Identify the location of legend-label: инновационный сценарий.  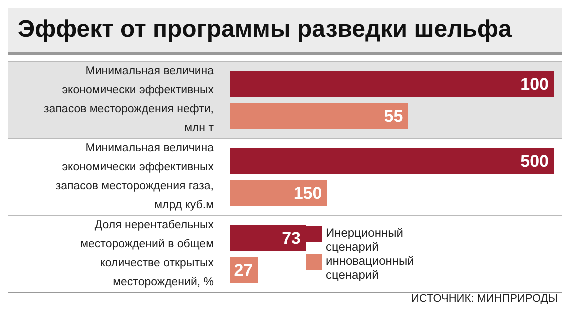
(371, 268).